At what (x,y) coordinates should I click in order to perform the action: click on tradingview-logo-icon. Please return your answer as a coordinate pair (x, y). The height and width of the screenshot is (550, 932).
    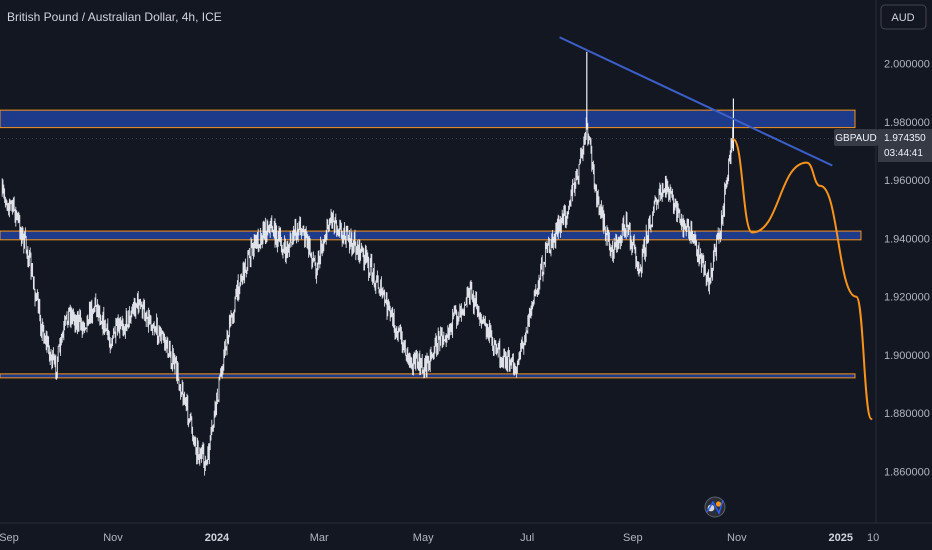
    Looking at the image, I should click on (715, 507).